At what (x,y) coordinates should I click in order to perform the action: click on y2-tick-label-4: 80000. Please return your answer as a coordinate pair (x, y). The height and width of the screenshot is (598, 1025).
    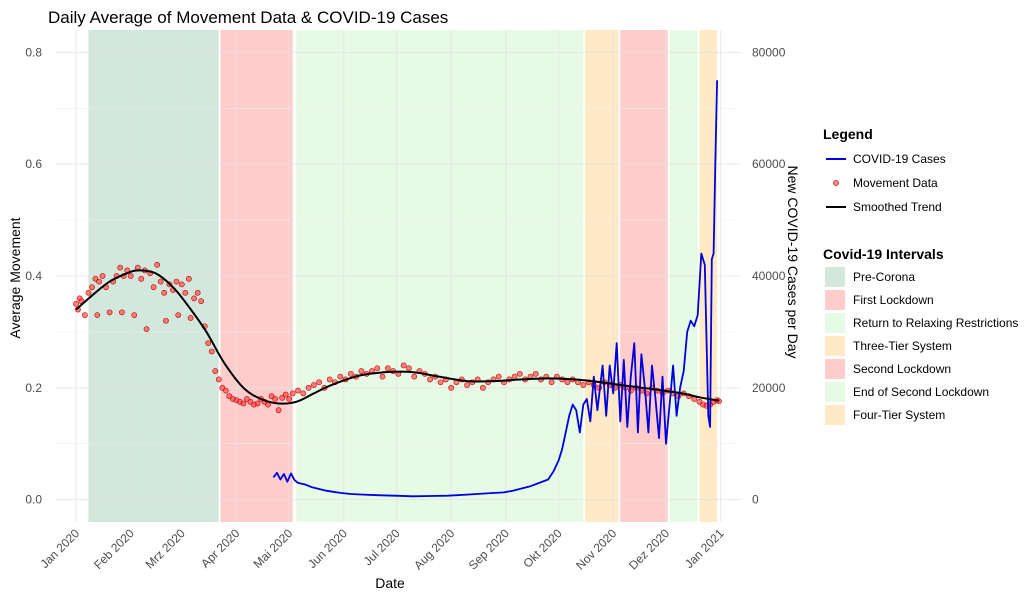
    Looking at the image, I should click on (769, 52).